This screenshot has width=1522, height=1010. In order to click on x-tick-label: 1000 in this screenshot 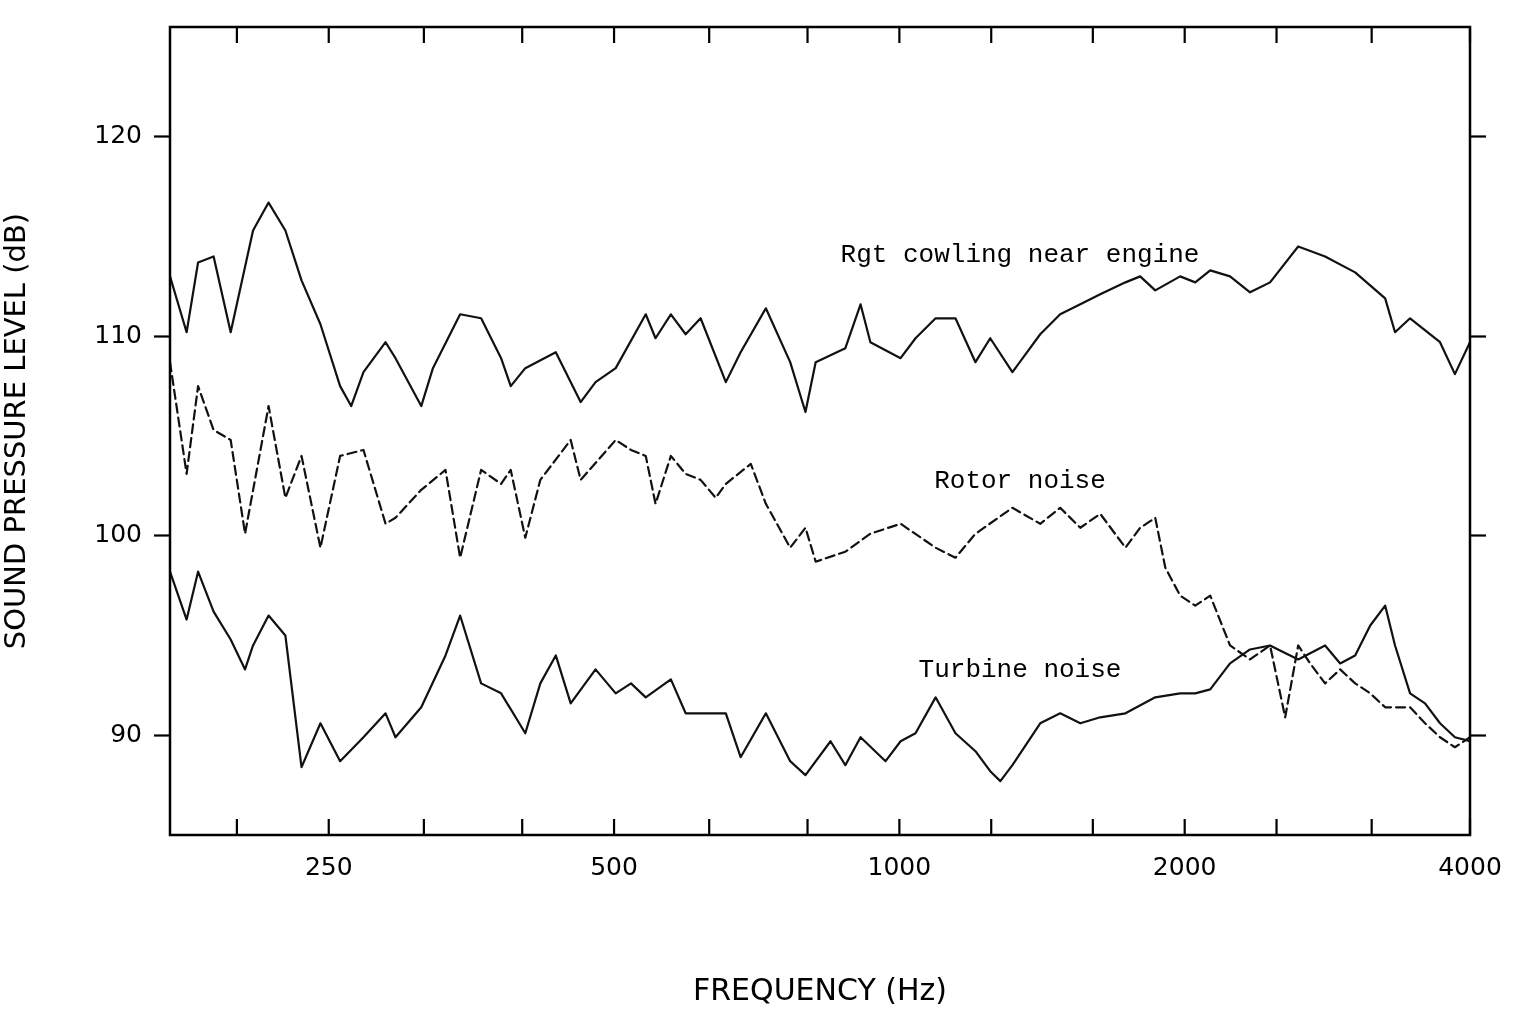, I will do `click(899, 866)`.